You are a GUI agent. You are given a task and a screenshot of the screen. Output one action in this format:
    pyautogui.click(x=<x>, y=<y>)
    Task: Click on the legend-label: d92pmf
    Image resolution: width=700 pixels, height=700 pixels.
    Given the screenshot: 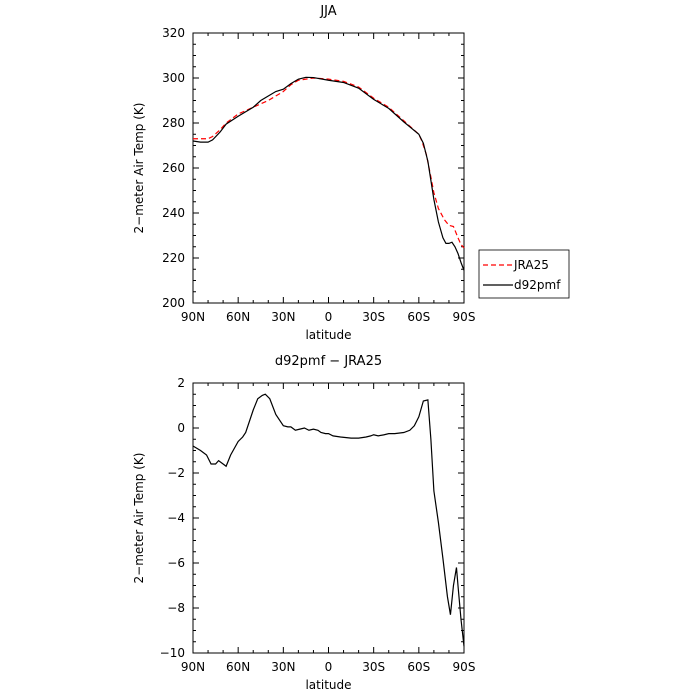 What is the action you would take?
    pyautogui.click(x=537, y=285)
    